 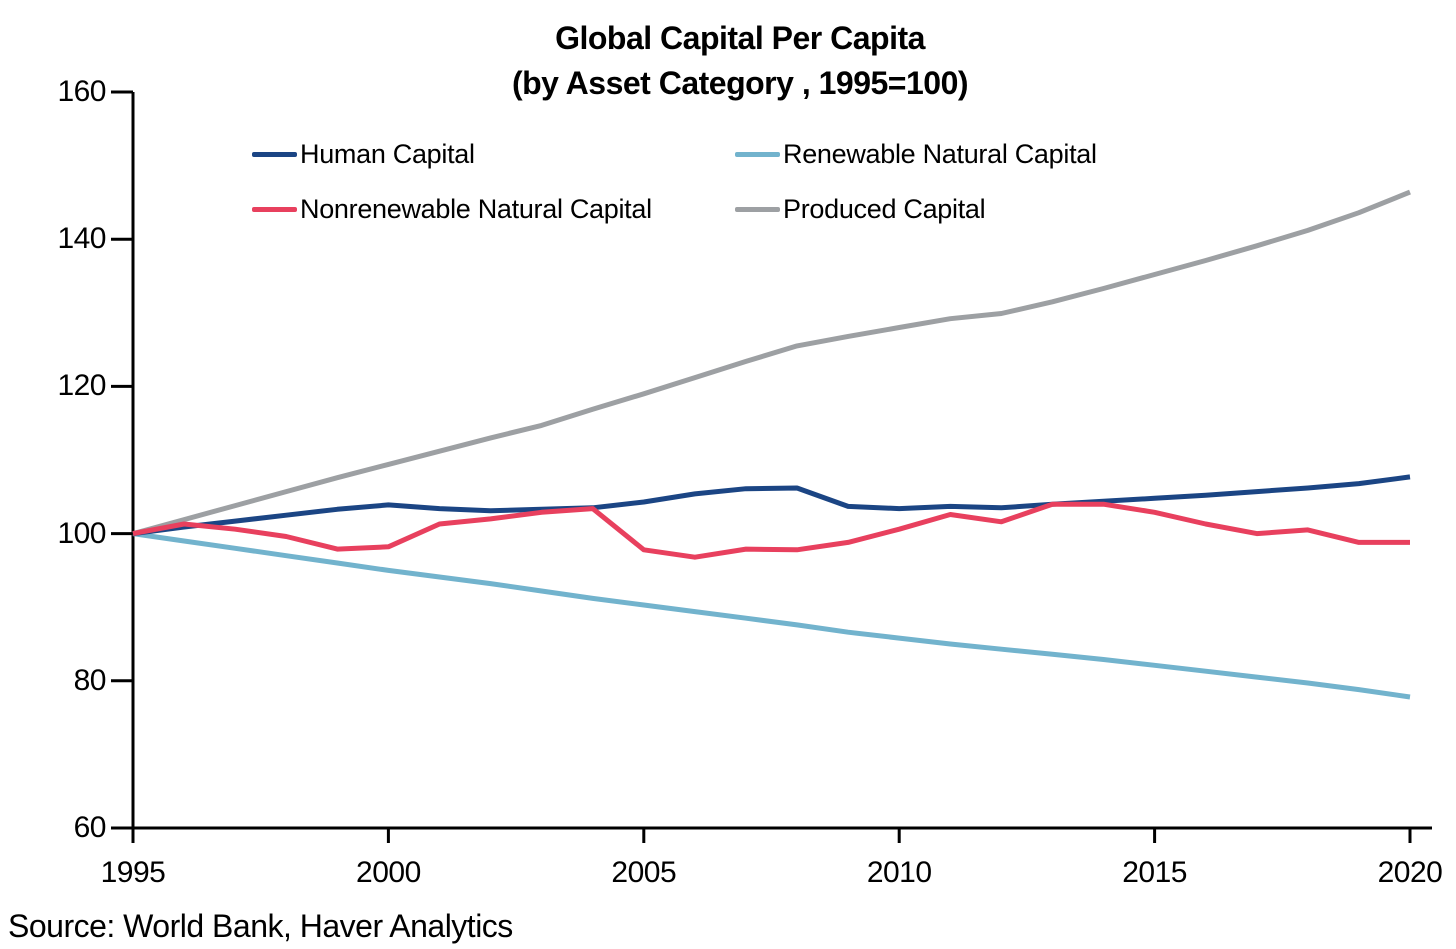 I want to click on source-note: Source: World Bank, Haver Analytics, so click(x=260, y=926).